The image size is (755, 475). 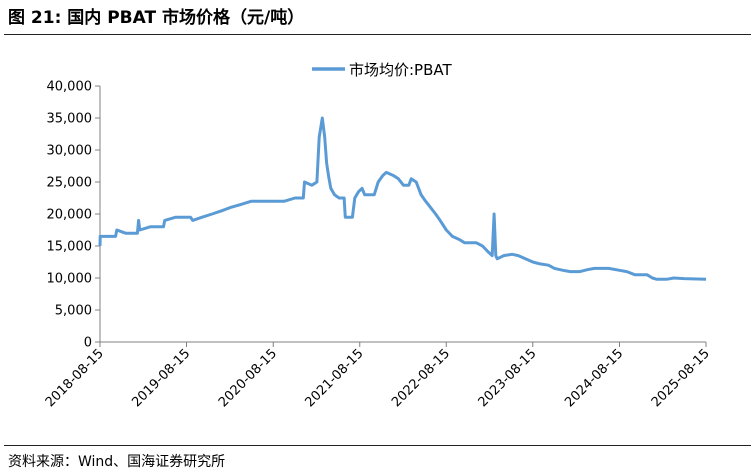 What do you see at coordinates (70, 279) in the screenshot?
I see `y-tick-label: 10,000` at bounding box center [70, 279].